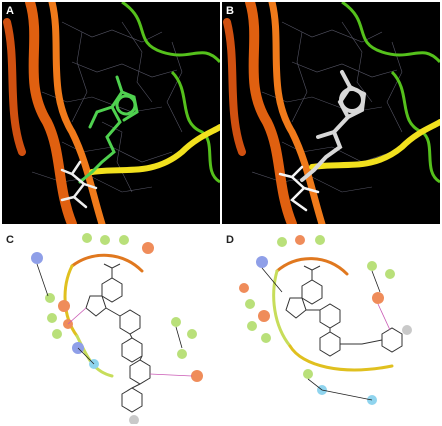 The image size is (442, 426). Describe the element at coordinates (10, 11) in the screenshot. I see `panel-a-label: A` at that location.